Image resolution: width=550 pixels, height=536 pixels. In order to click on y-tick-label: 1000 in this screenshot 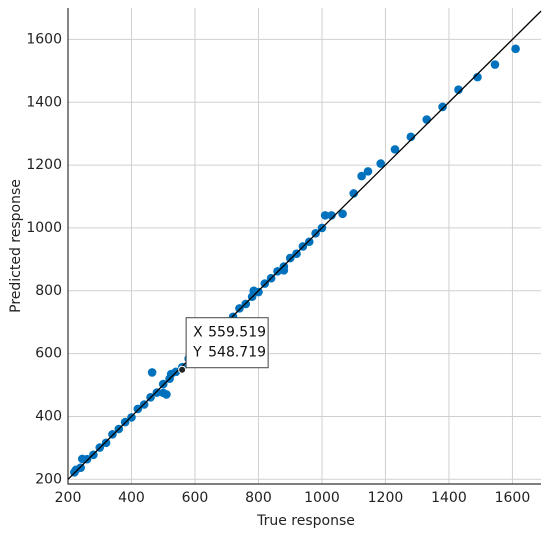, I will do `click(44, 228)`.